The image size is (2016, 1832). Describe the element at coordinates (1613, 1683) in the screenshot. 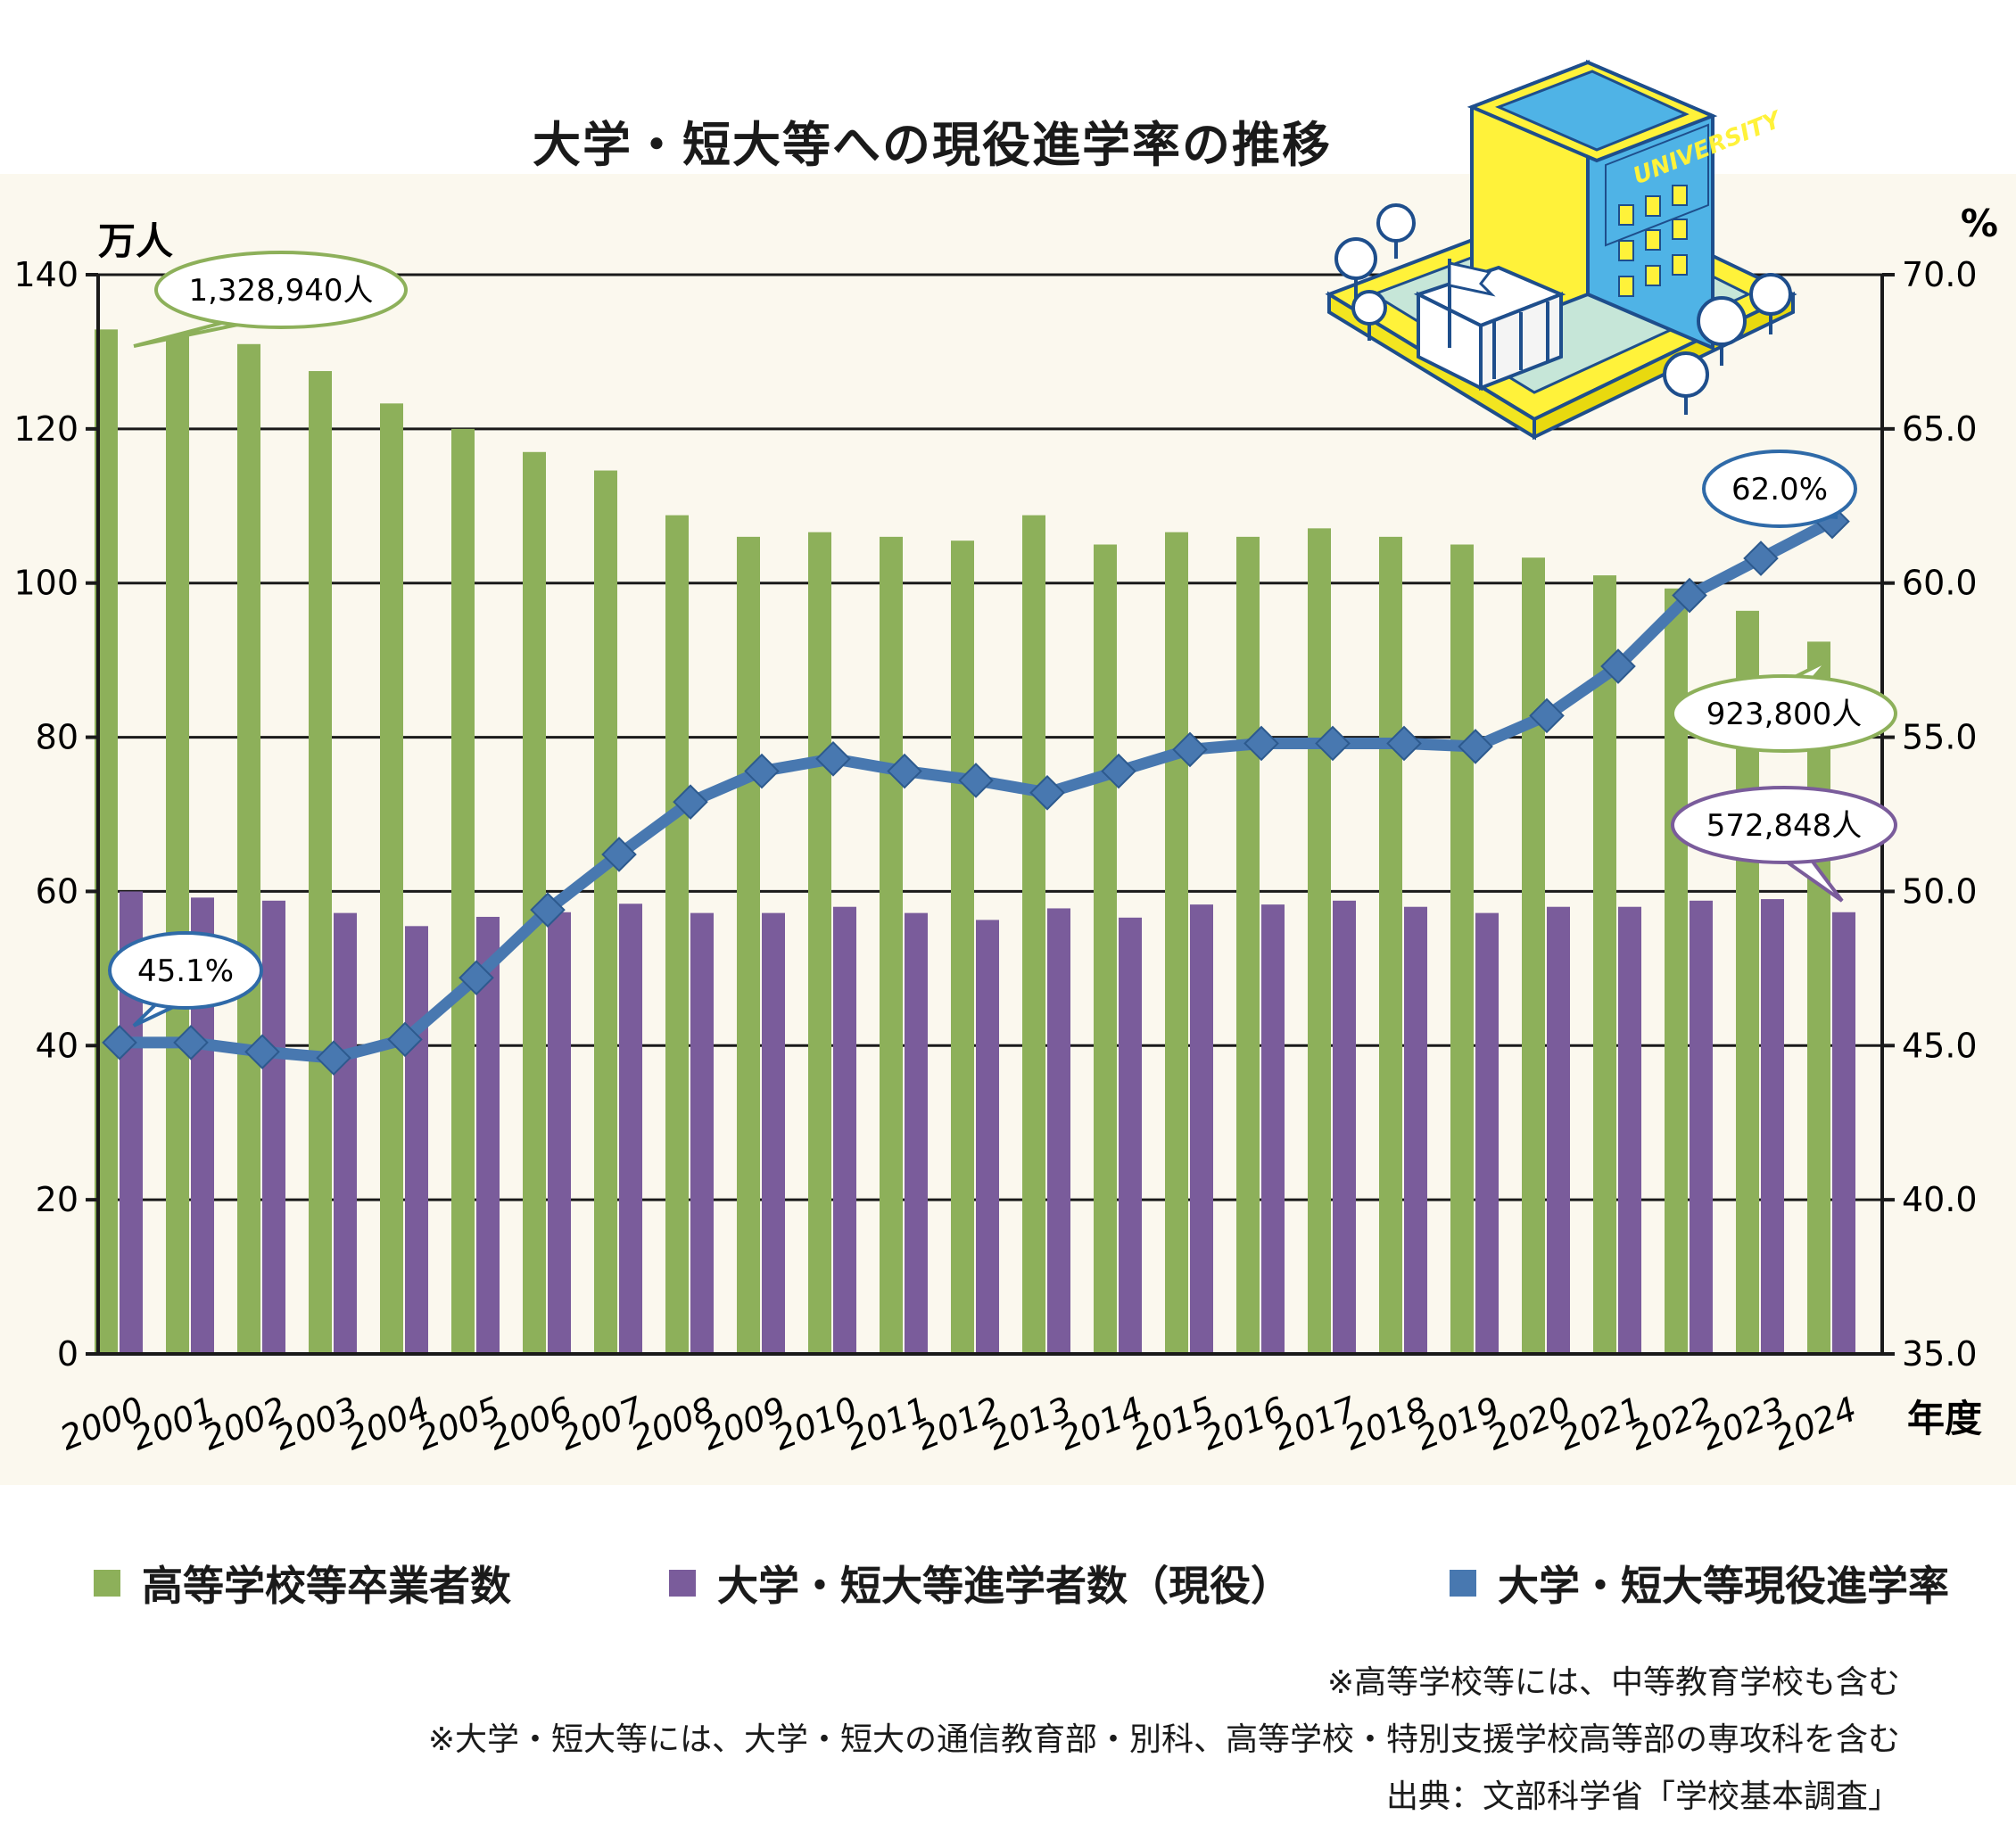

I see `footnote-high-school: ※高等学校等には、中等教育学校も含む` at that location.